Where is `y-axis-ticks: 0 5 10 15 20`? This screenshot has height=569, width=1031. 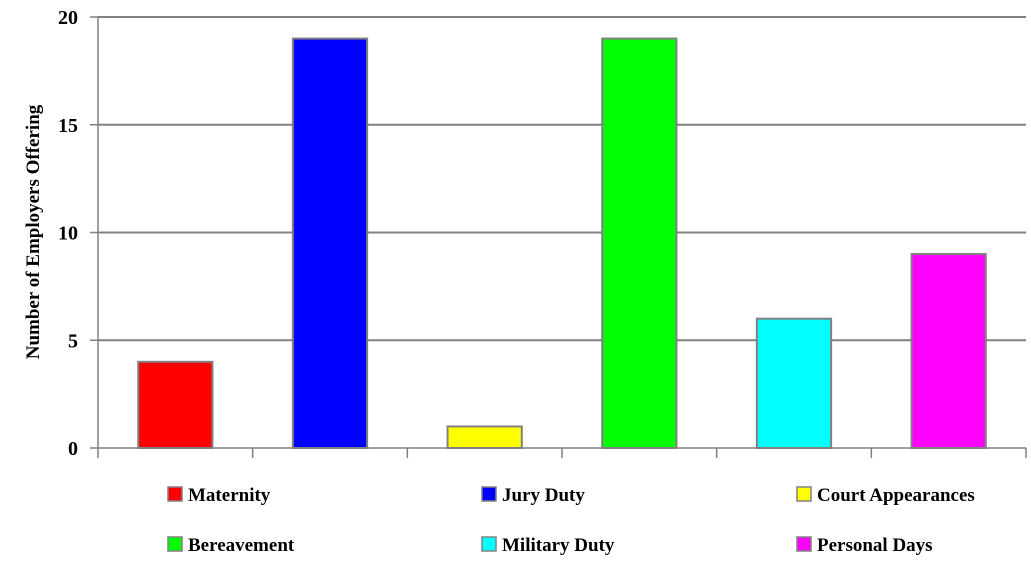 y-axis-ticks: 0 5 10 15 20 is located at coordinates (78, 233).